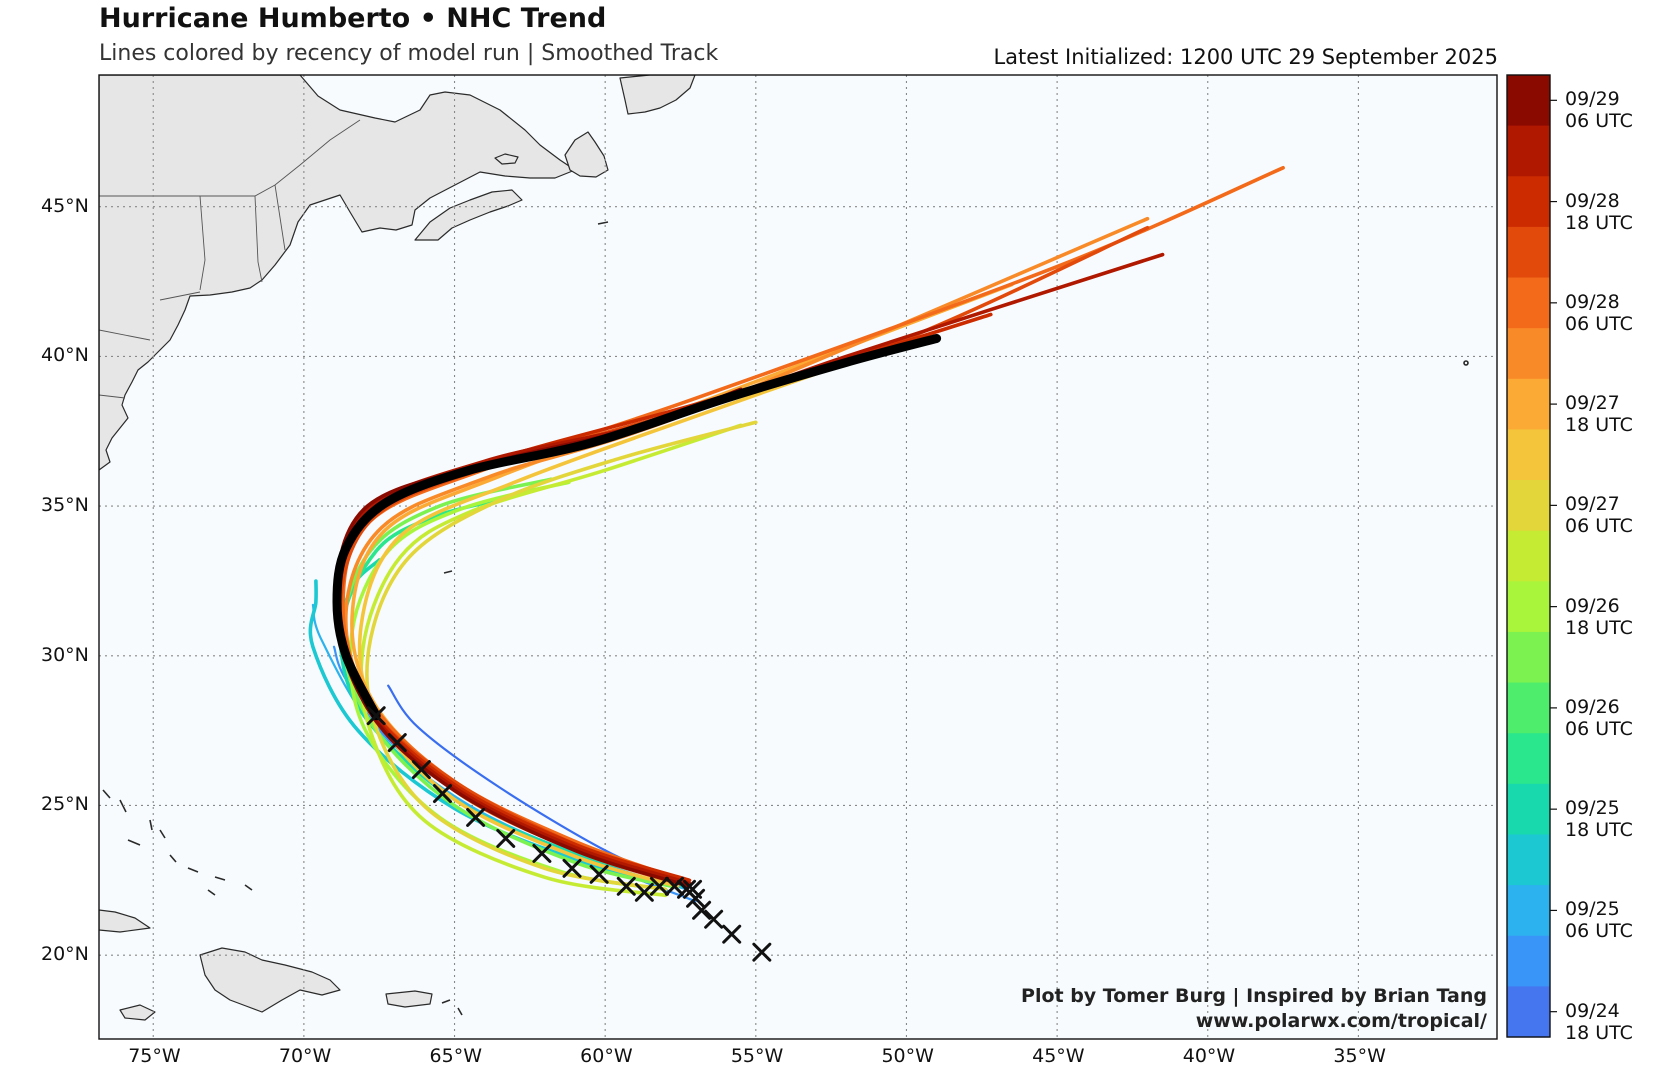  Describe the element at coordinates (192, 291) in the screenshot. I see `new-england-borders` at that location.